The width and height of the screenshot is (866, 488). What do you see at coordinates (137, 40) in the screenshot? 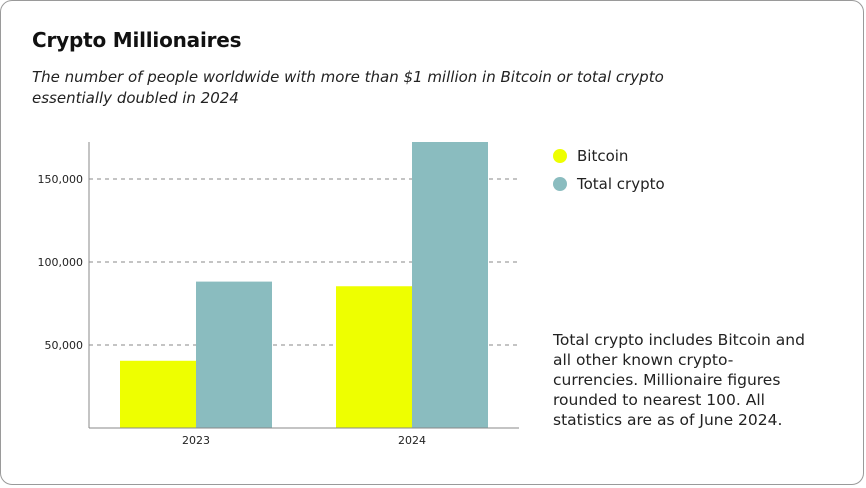
I see `chart-title: Crypto Millionaires` at bounding box center [137, 40].